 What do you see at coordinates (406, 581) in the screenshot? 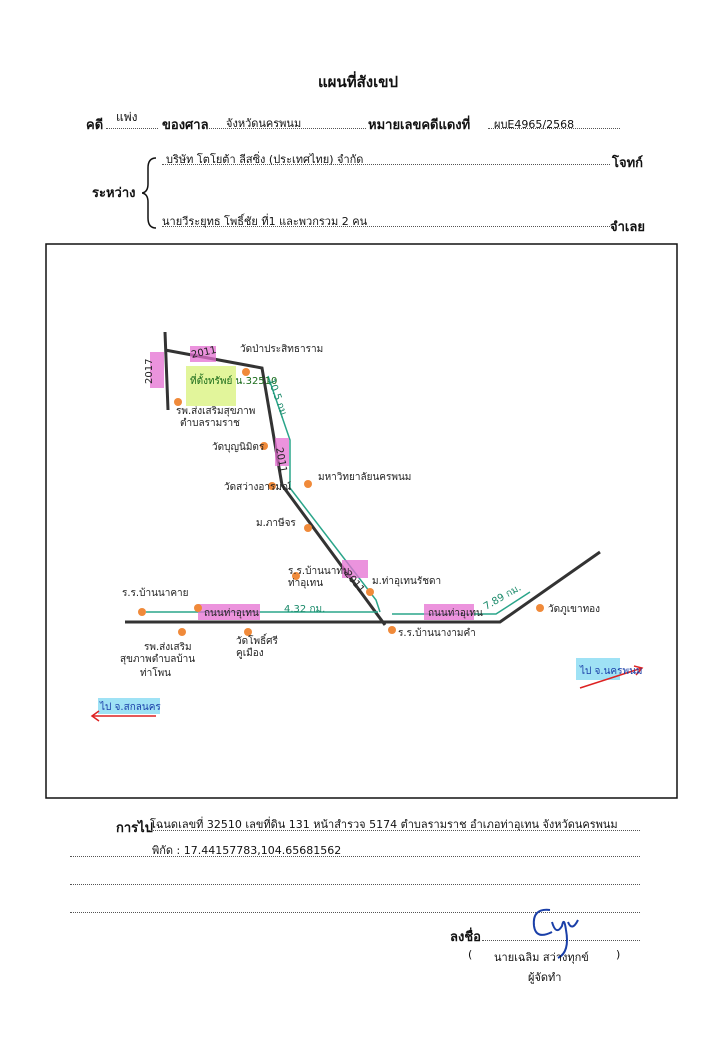
I see `map-label: ม.ท่าอุเทนรัชดา` at bounding box center [406, 581].